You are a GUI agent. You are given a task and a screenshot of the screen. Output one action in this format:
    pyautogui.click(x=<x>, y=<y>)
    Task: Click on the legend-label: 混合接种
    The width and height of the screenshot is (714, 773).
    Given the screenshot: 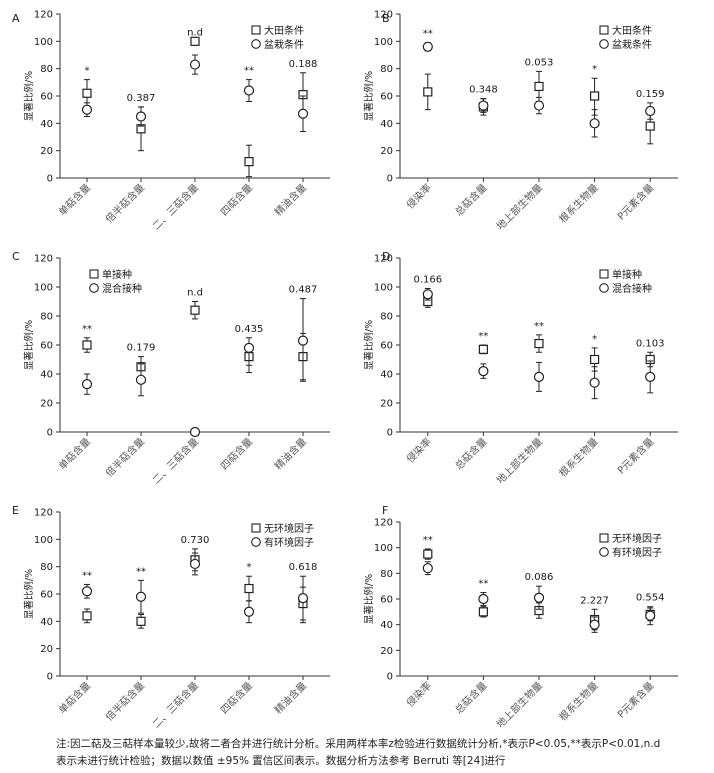 What is the action you would take?
    pyautogui.click(x=122, y=288)
    